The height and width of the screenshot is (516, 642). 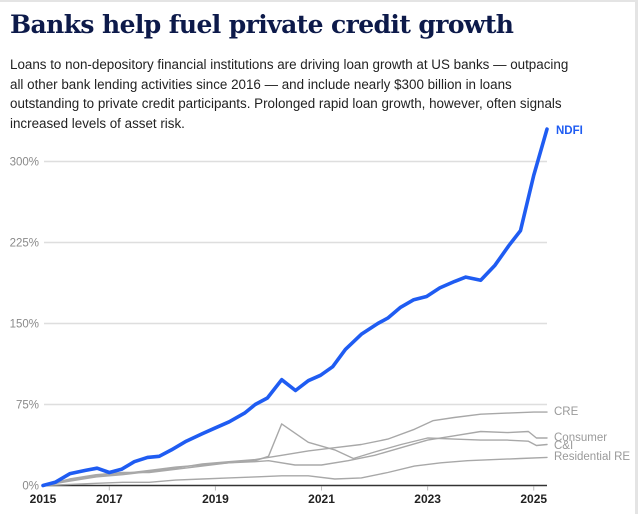 I want to click on y-tick-label: 300%, so click(x=24, y=163).